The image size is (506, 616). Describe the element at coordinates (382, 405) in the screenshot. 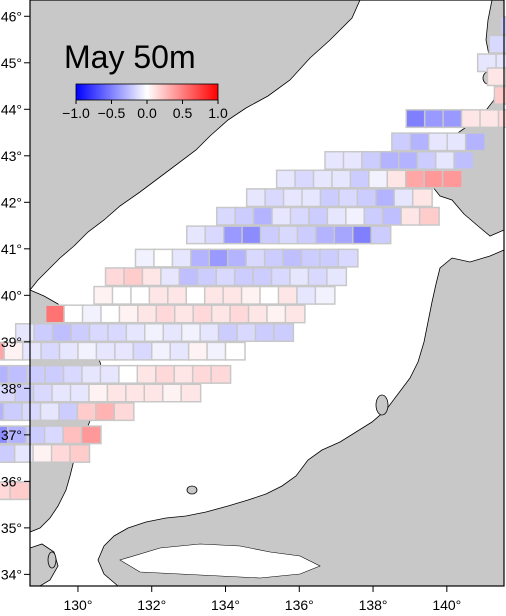

I see `island-sado` at that location.